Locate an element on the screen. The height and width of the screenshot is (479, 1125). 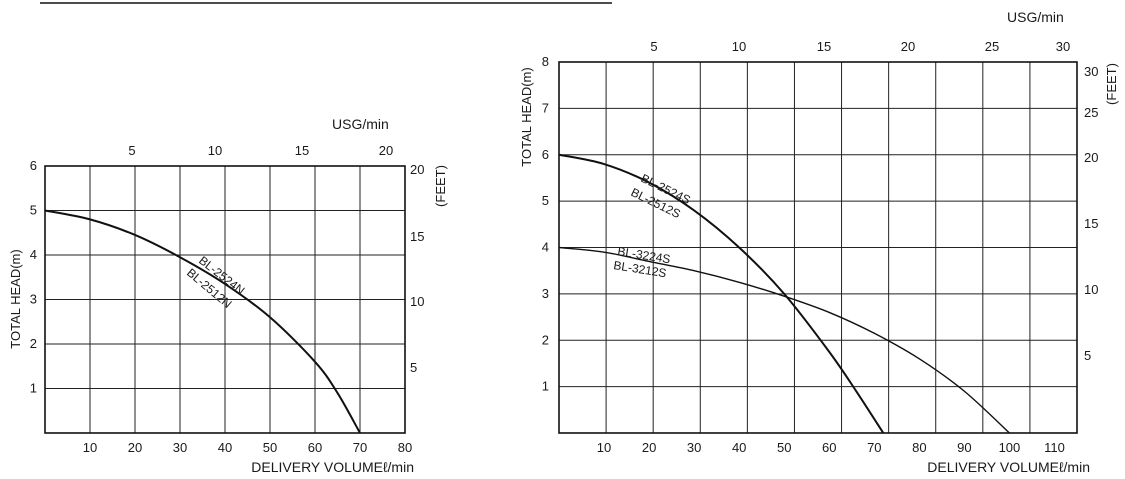
right-tick-label: 25 is located at coordinates (1091, 112).